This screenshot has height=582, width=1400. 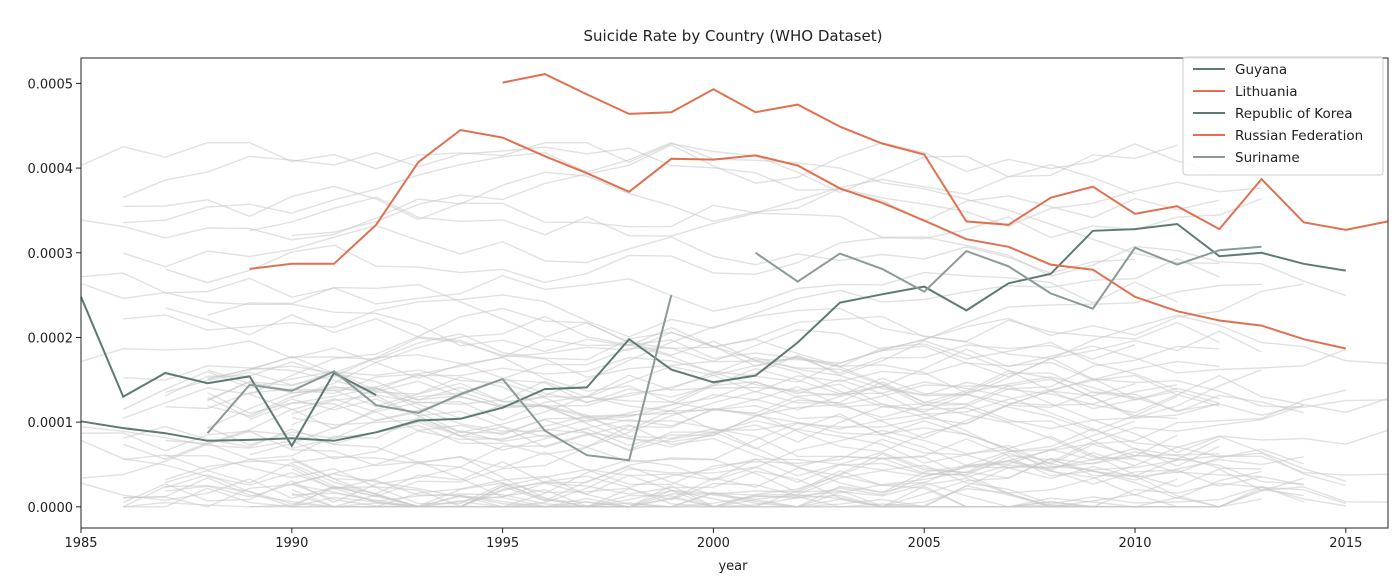 I want to click on legend-label: Suriname, so click(x=1267, y=158).